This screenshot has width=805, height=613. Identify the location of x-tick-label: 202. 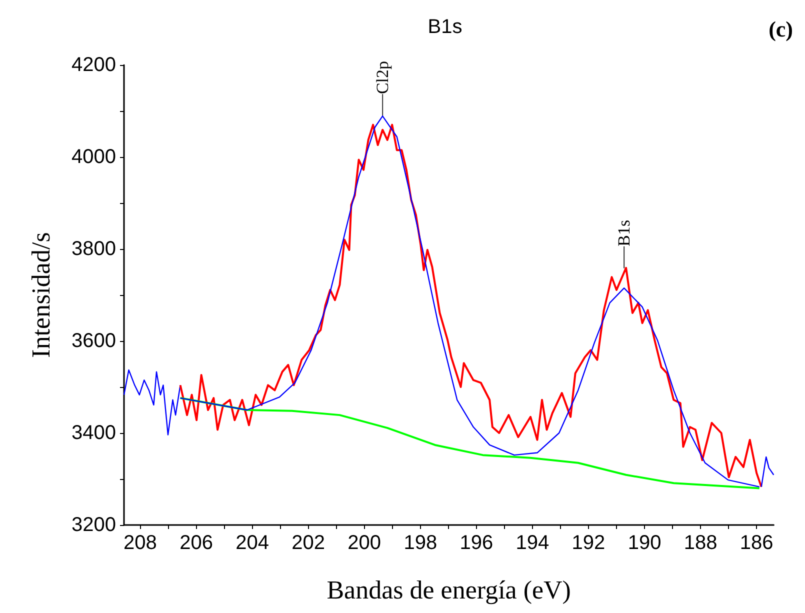
(309, 543).